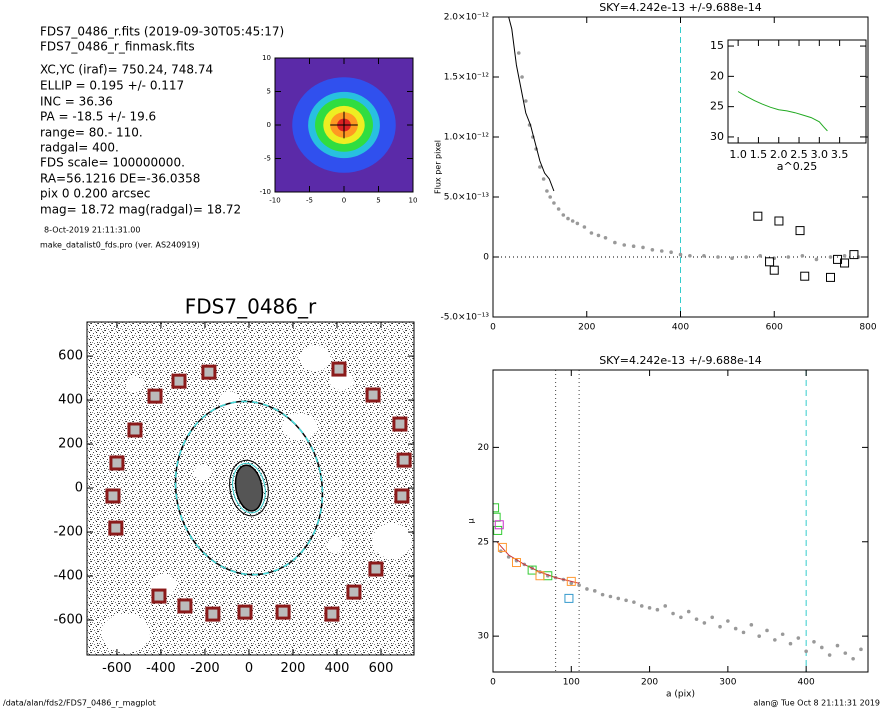 This screenshot has height=708, width=885. I want to click on x-tick-label: -600, so click(117, 668).